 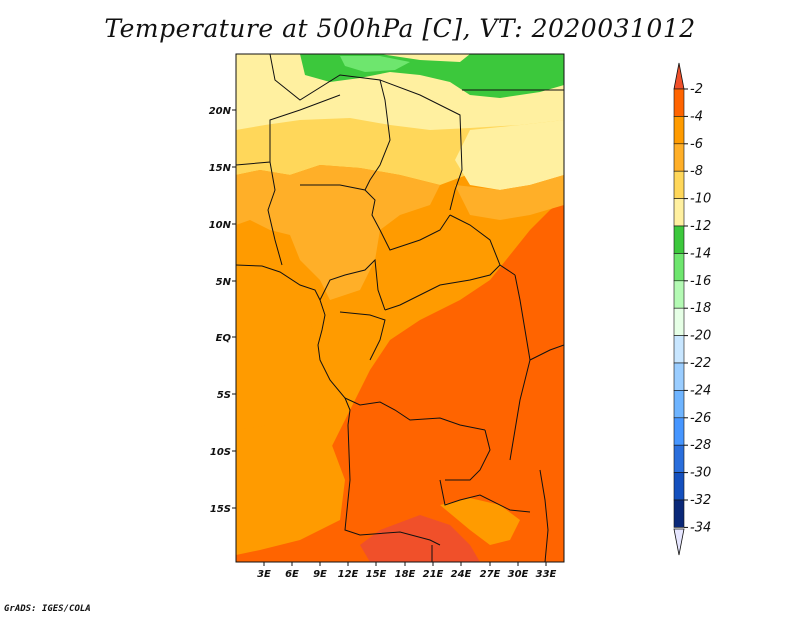 I want to click on lat-tick-20N: 20N, so click(x=220, y=111).